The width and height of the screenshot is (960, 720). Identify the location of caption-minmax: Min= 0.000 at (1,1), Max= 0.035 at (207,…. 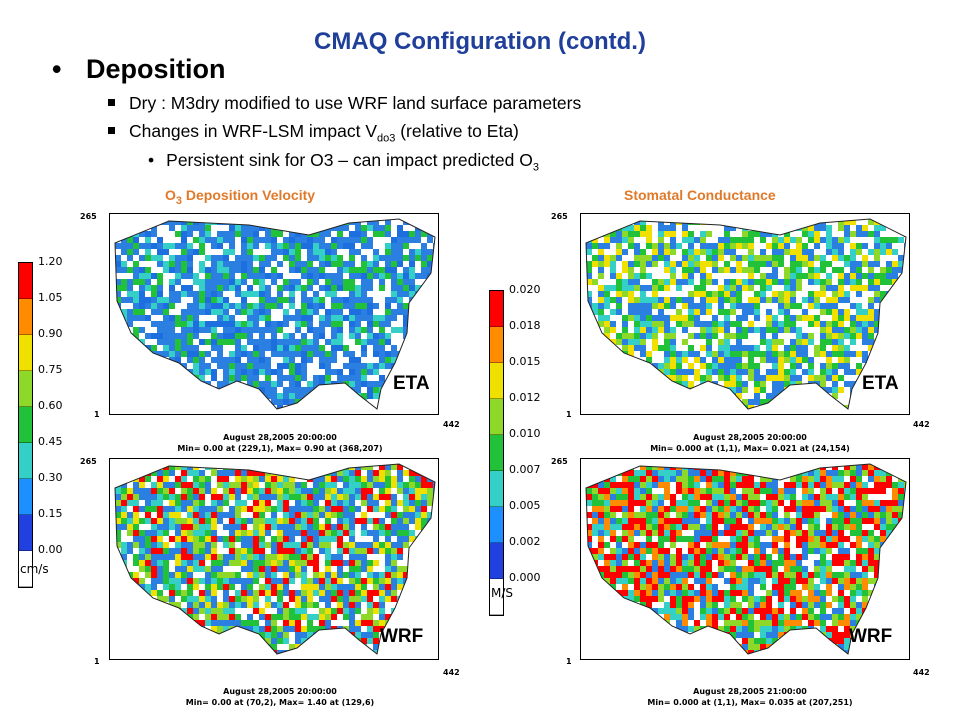
(750, 702).